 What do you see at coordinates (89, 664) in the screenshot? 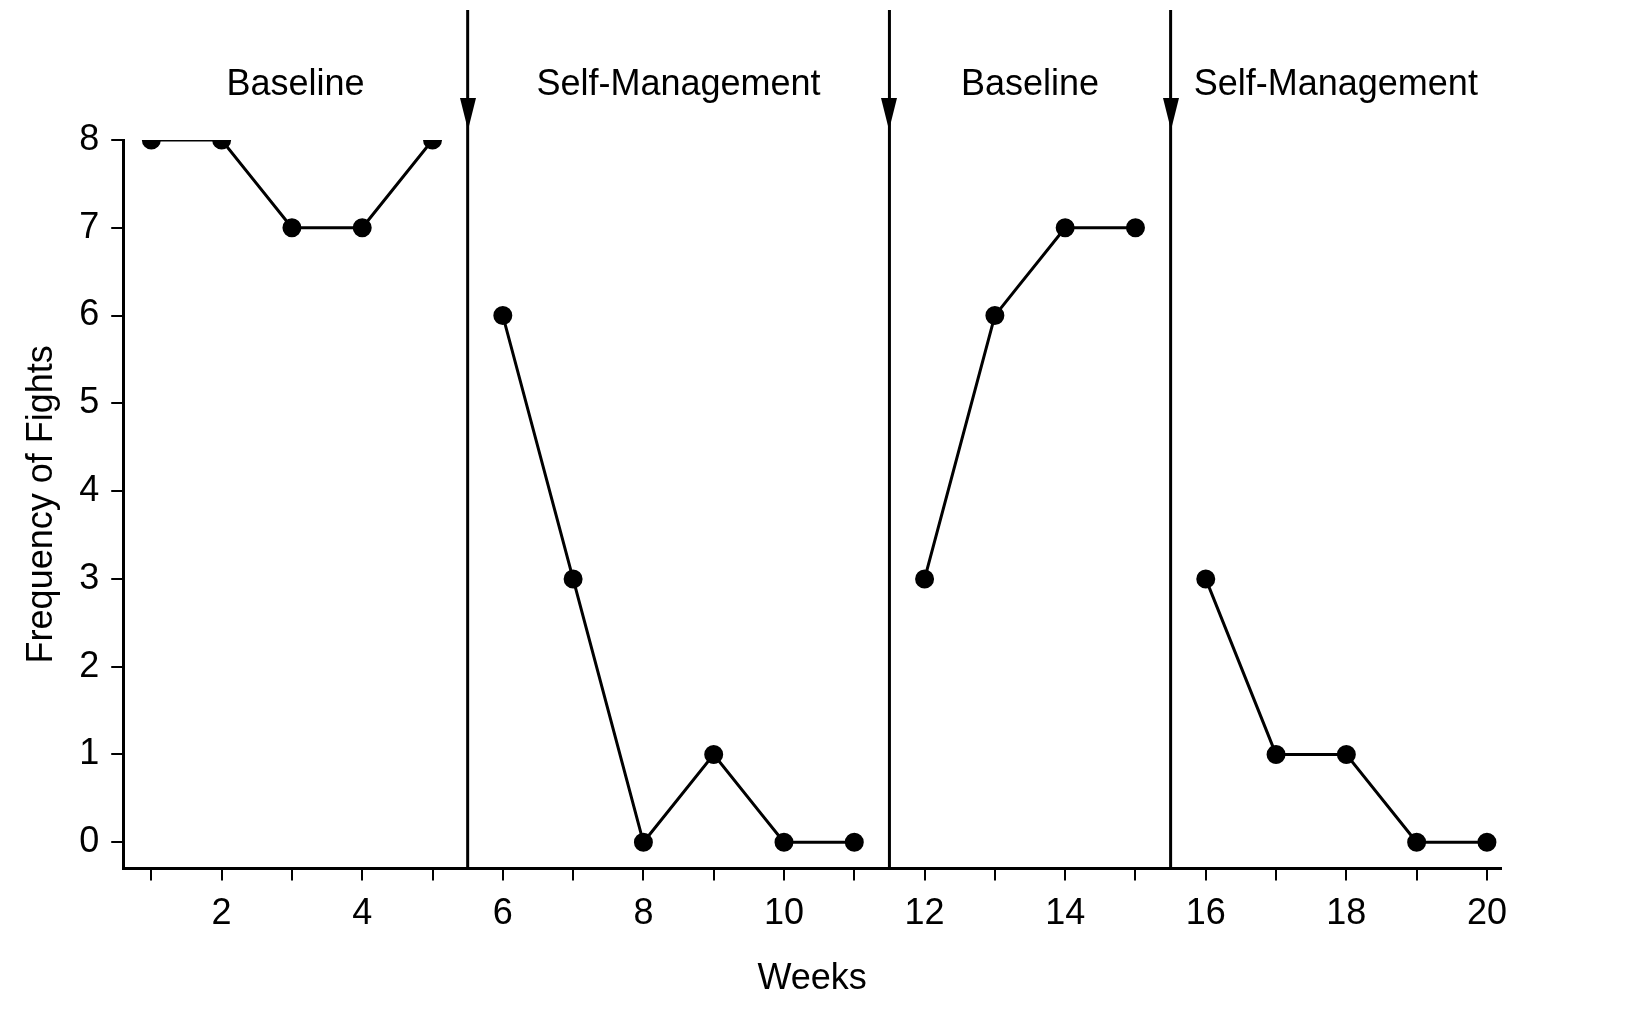
I see `y-tick-label: 2` at bounding box center [89, 664].